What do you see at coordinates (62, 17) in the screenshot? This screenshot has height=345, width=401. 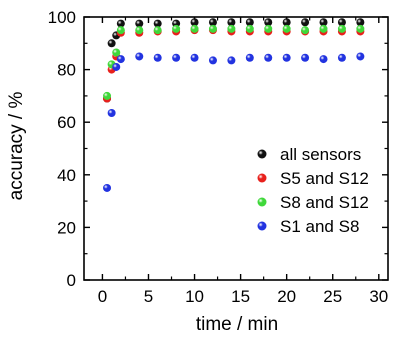 I see `y-tick-label: 100` at bounding box center [62, 17].